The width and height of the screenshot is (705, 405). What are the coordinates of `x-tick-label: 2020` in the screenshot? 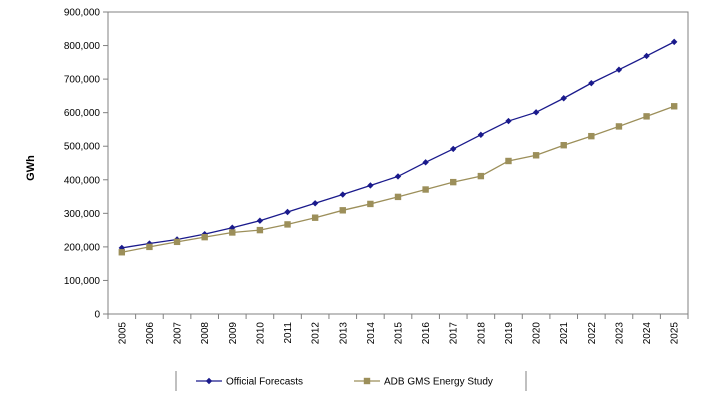 It's located at (537, 333).